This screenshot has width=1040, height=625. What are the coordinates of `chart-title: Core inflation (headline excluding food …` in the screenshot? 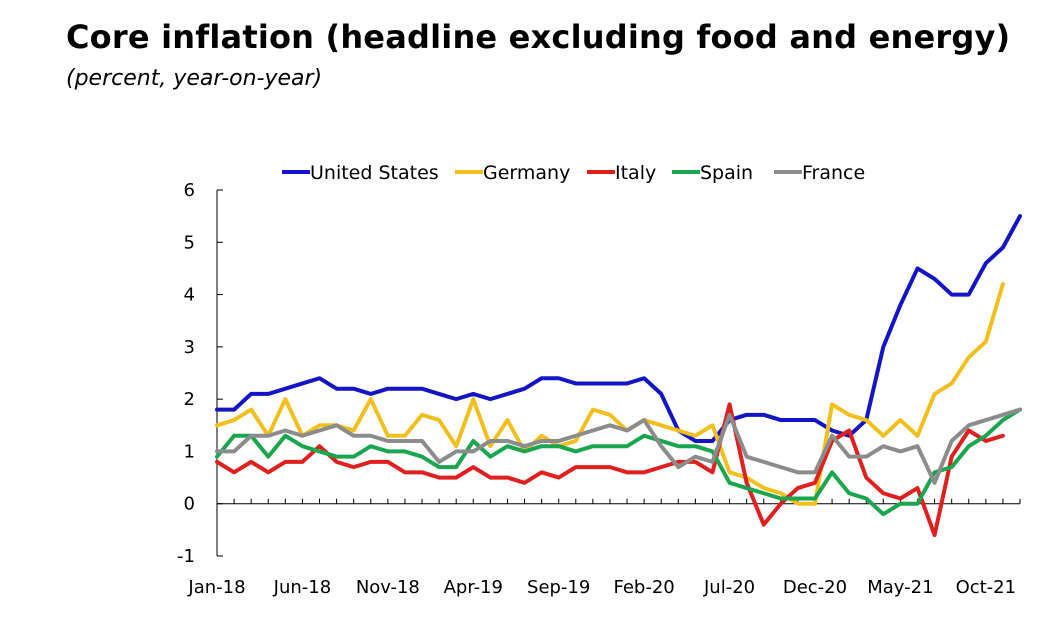 It's located at (538, 37).